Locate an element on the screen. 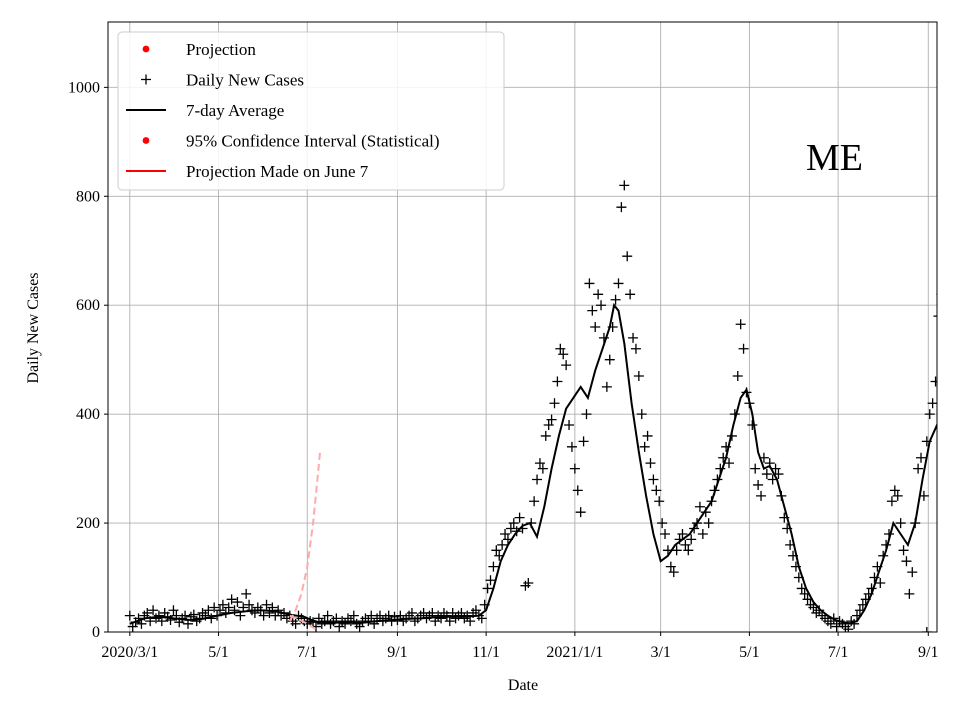  x-tick-label: 5/1 is located at coordinates (218, 652).